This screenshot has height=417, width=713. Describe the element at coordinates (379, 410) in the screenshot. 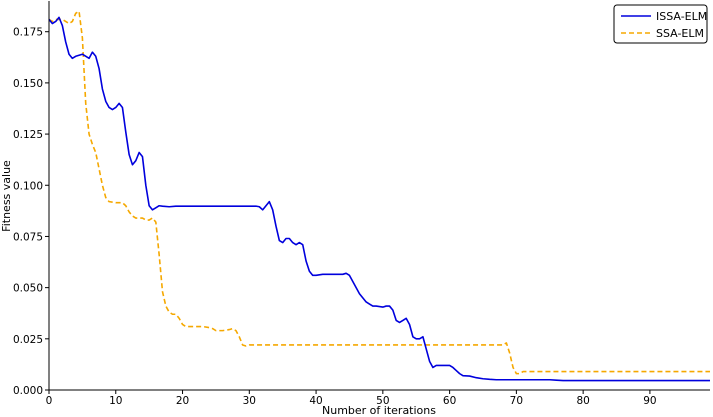

I see `x-axis-label: Number of iterations` at that location.